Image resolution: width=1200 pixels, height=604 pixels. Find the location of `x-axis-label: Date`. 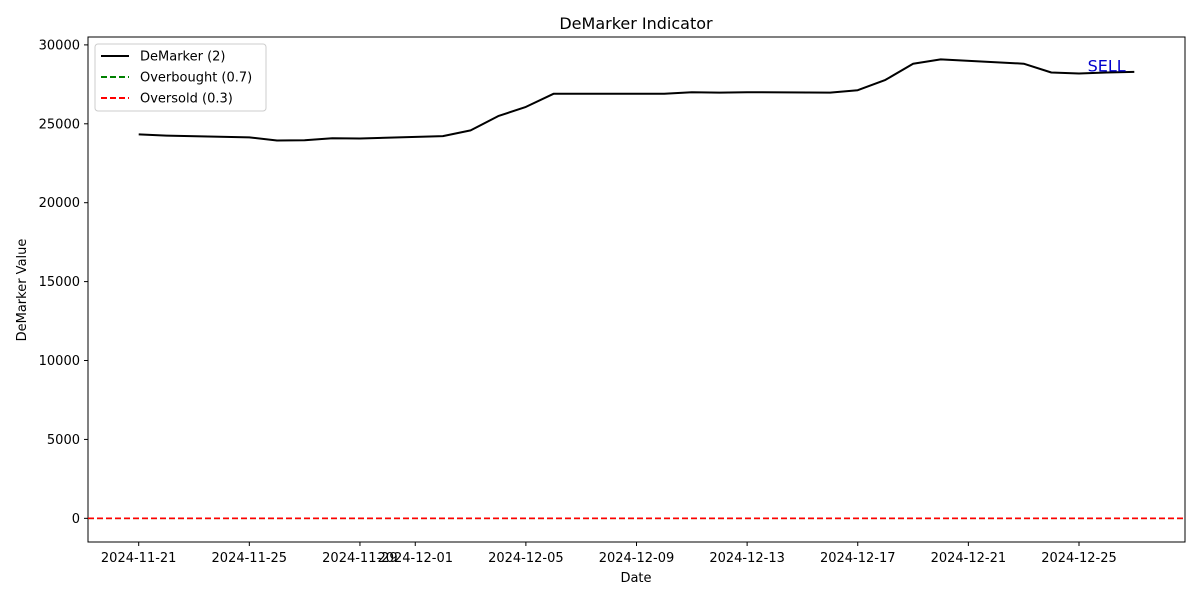

x-axis-label: Date is located at coordinates (635, 578).